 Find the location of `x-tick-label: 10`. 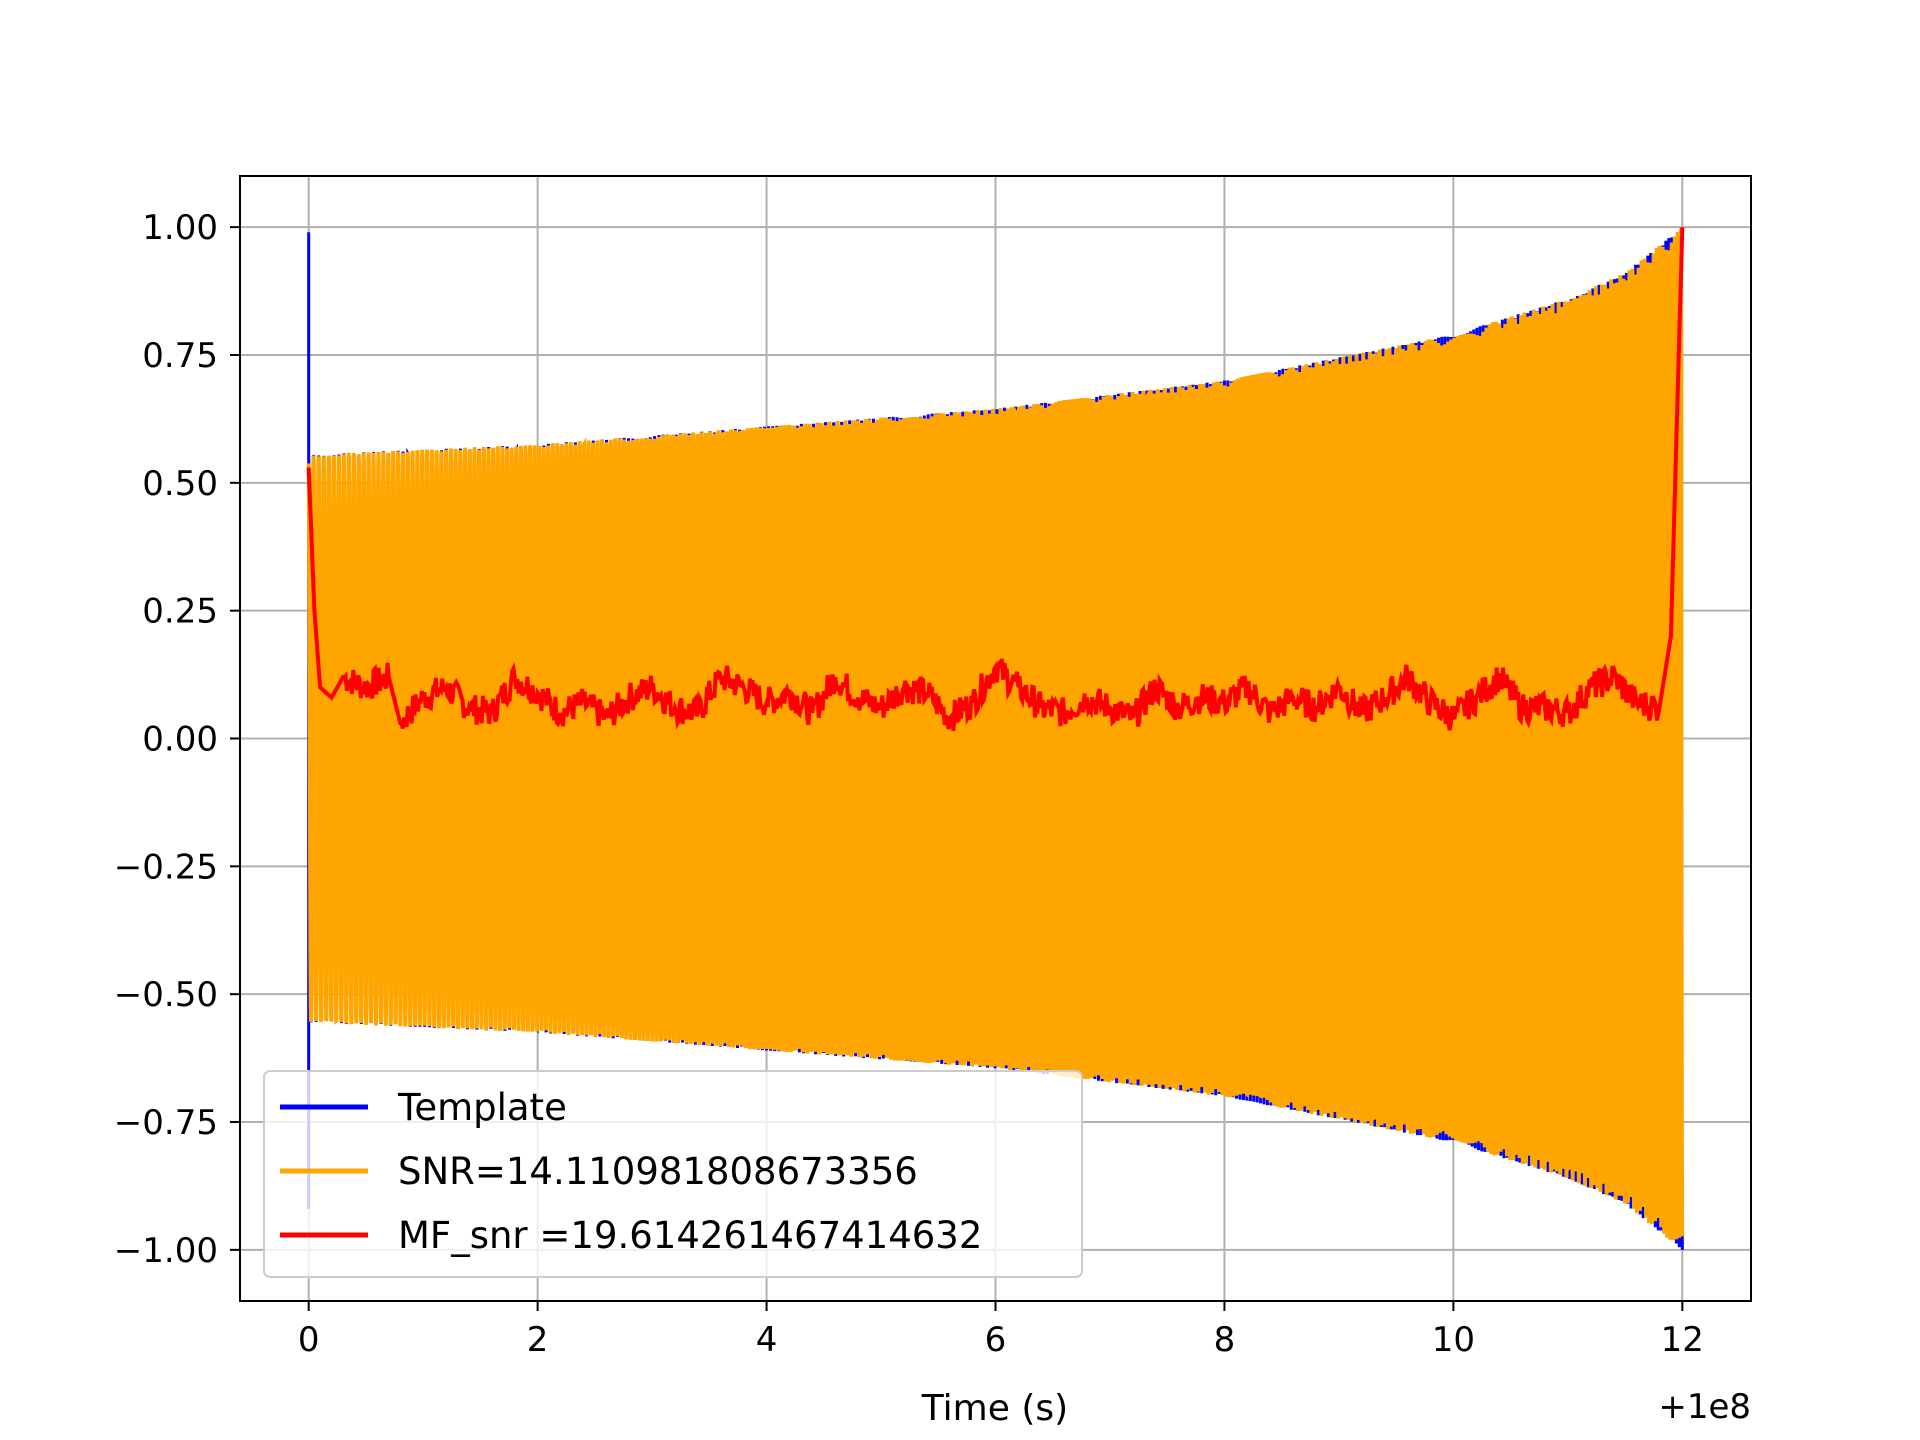

x-tick-label: 10 is located at coordinates (1453, 1340).